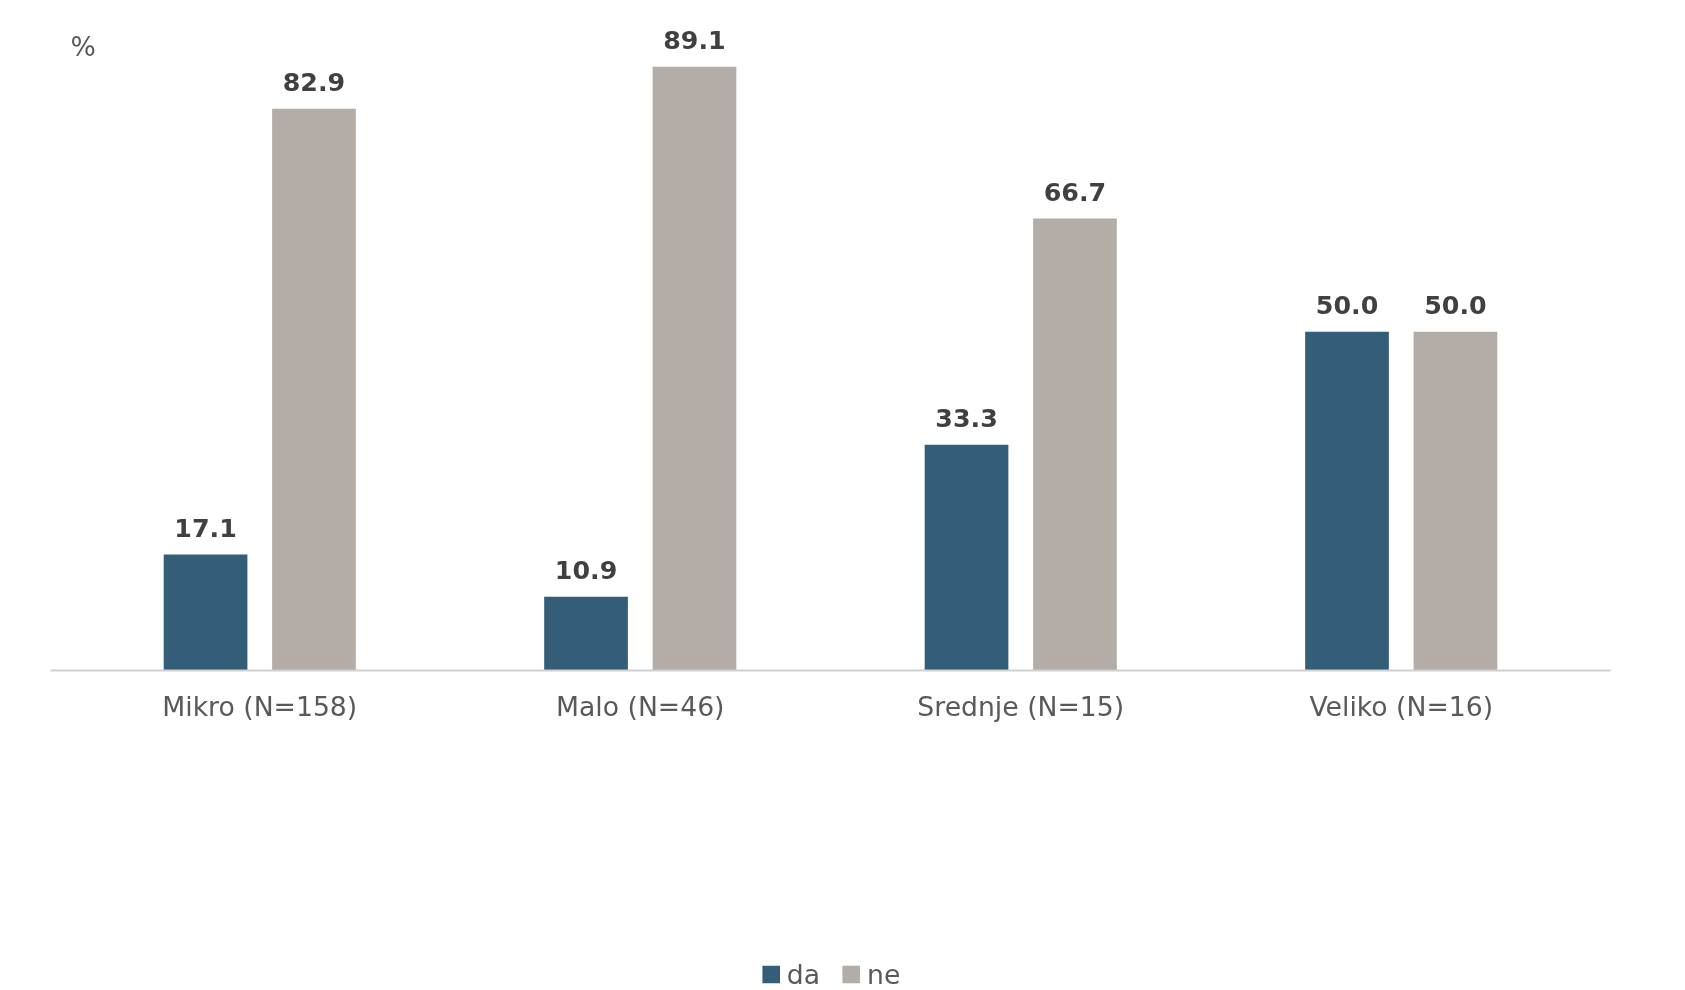 This screenshot has height=990, width=1685. What do you see at coordinates (586, 569) in the screenshot?
I see `data-label: 10.9` at bounding box center [586, 569].